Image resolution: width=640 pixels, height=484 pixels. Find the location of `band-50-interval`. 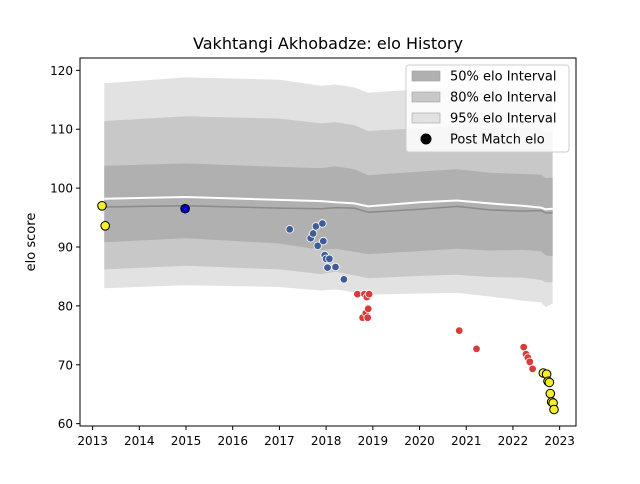

band-50-interval is located at coordinates (328, 210).